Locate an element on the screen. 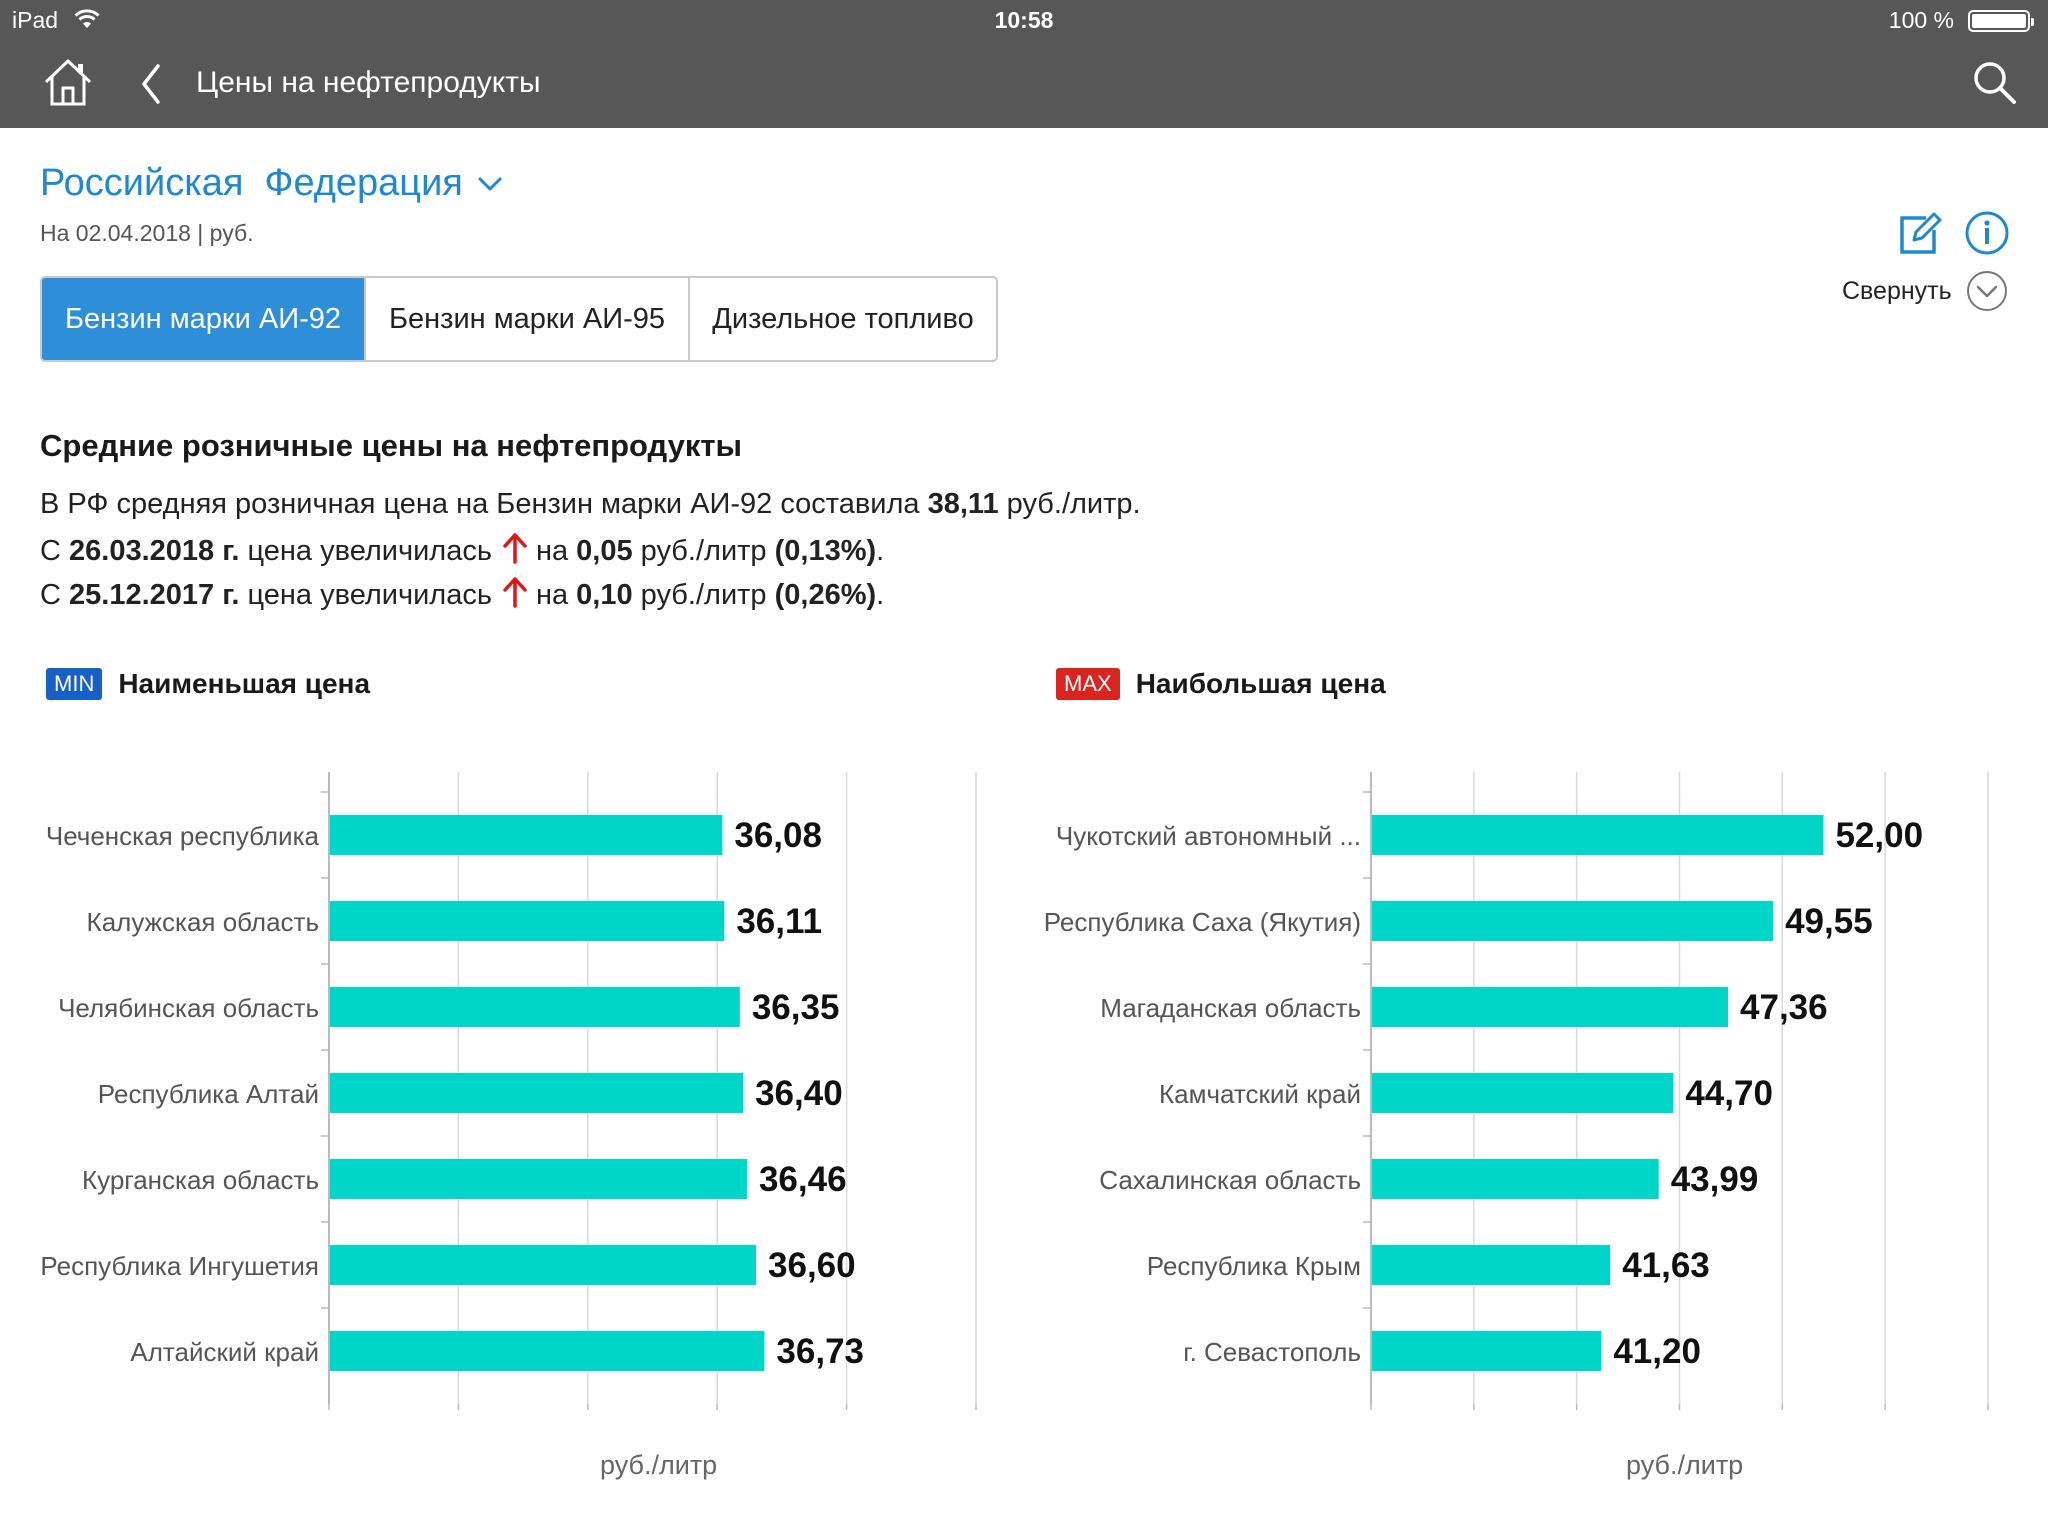 The height and width of the screenshot is (1536, 2048). clock: 10:58 is located at coordinates (1024, 20).